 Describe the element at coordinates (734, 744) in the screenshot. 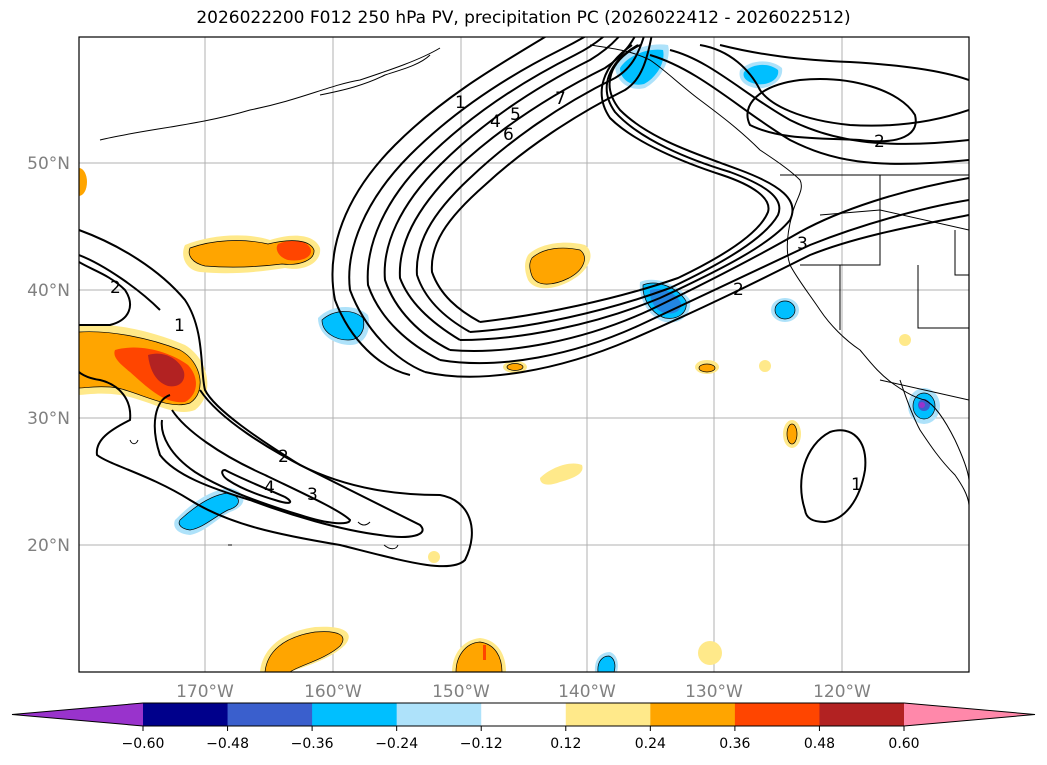

I see `colorbar-tick-label: 0.36` at that location.